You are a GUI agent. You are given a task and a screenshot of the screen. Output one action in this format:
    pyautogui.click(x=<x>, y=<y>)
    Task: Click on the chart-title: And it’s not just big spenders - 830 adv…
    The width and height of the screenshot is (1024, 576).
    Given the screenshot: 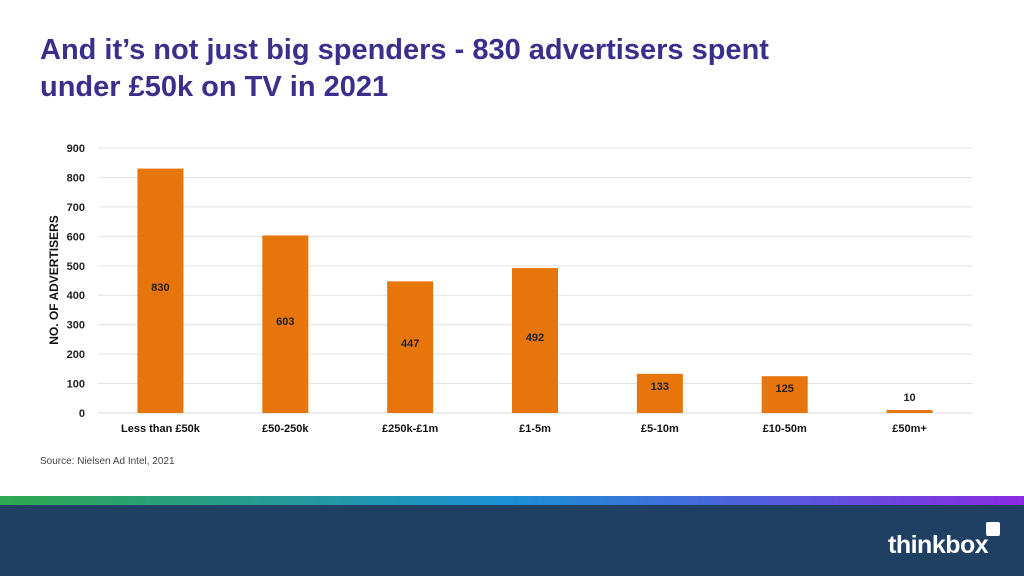 What is the action you would take?
    pyautogui.click(x=490, y=69)
    